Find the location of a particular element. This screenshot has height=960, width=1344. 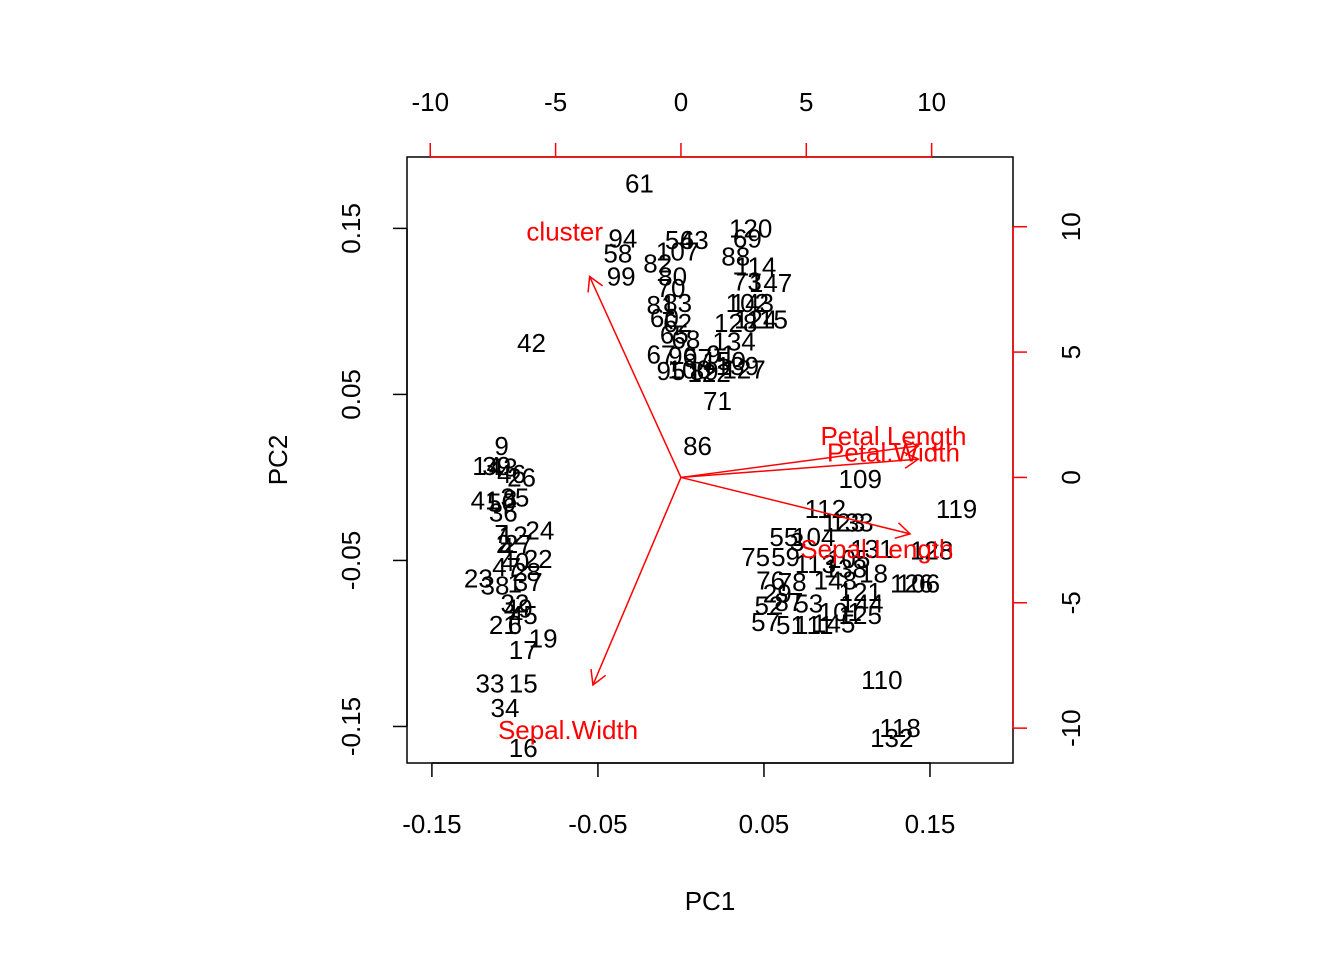

observation-label: 125 is located at coordinates (860, 615).